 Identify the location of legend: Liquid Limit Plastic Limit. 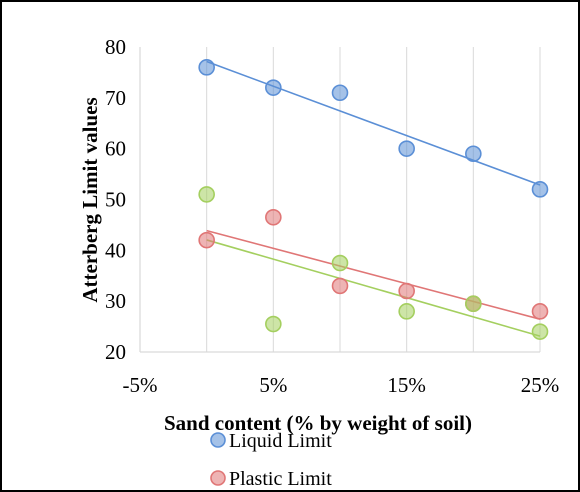
(271, 460).